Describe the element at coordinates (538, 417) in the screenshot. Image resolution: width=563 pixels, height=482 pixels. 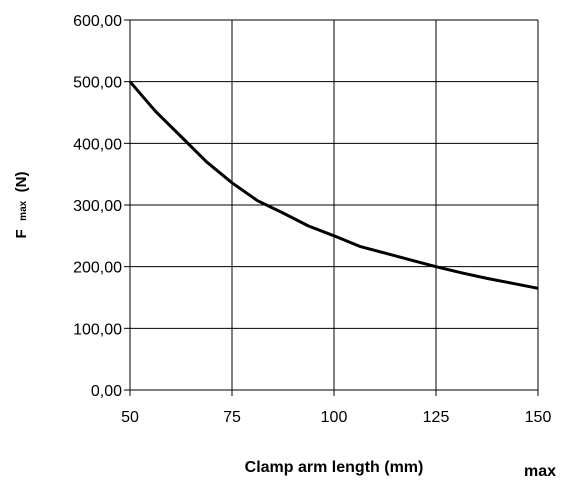
I see `x-tick-label: 150` at that location.